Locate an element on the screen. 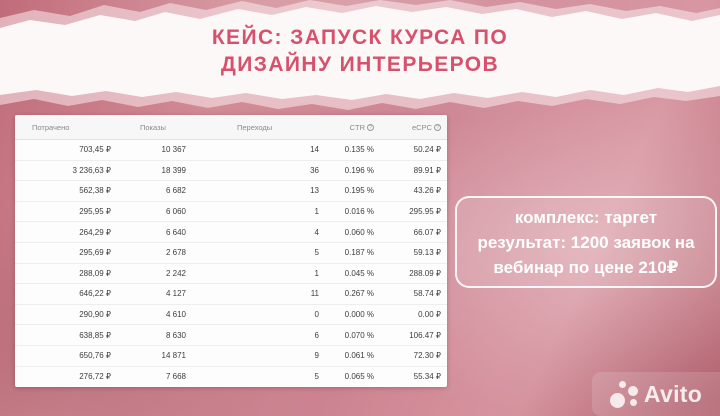 This screenshot has width=720, height=416. header-ecpc-label: eCPC is located at coordinates (421, 127).